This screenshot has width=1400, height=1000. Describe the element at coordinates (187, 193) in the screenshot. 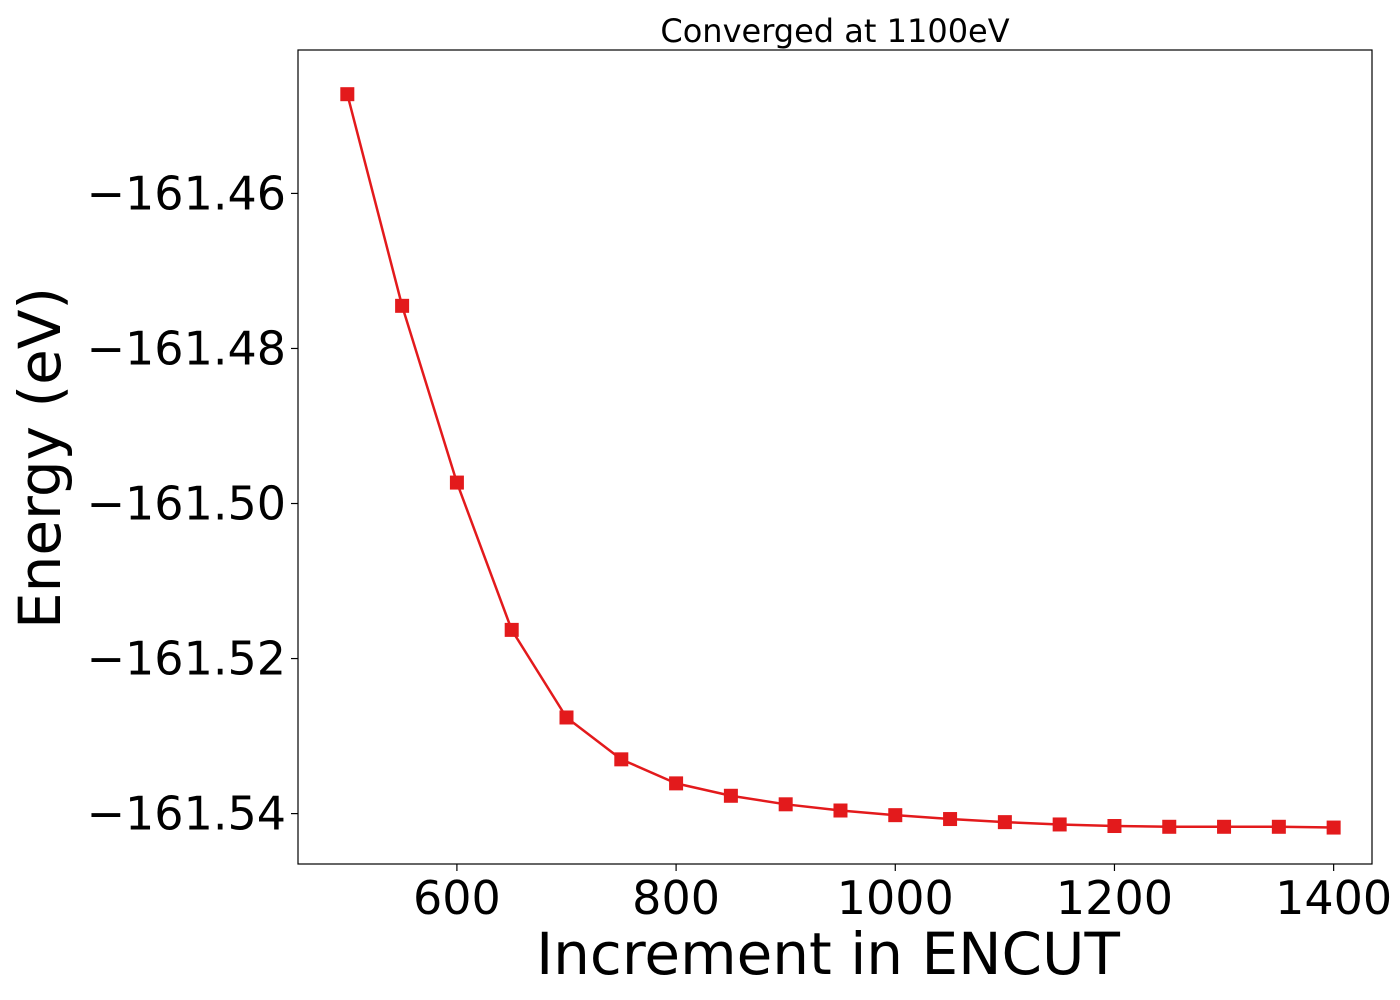

I see `y-tick-label: −161.46` at that location.